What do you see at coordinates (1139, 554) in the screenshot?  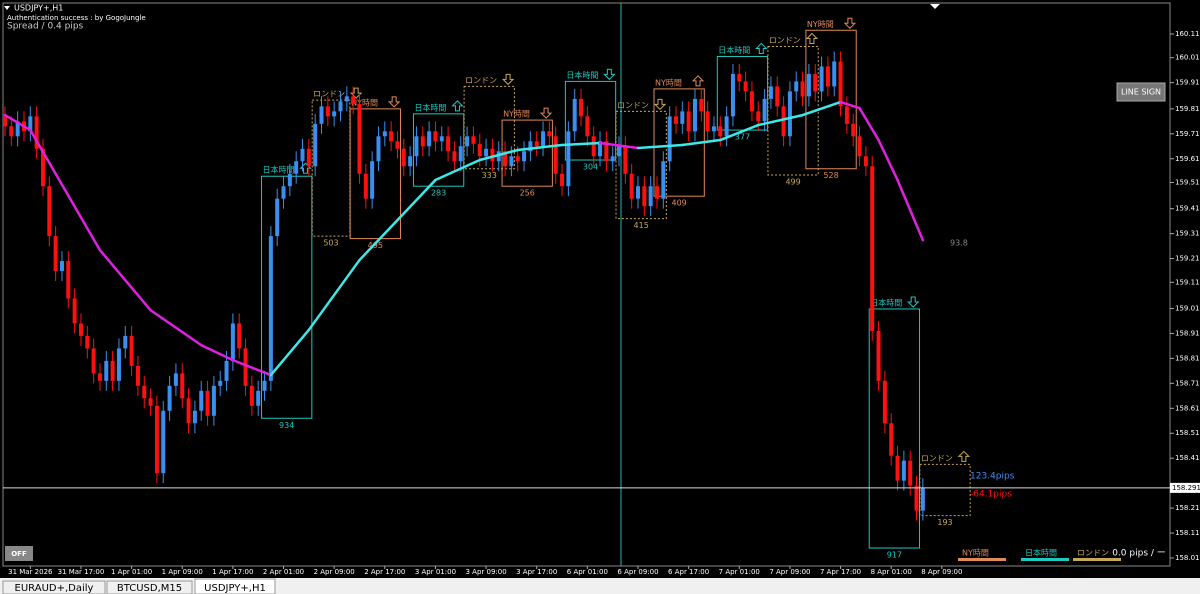 I see `status-text: 0.0 pips / ー` at bounding box center [1139, 554].